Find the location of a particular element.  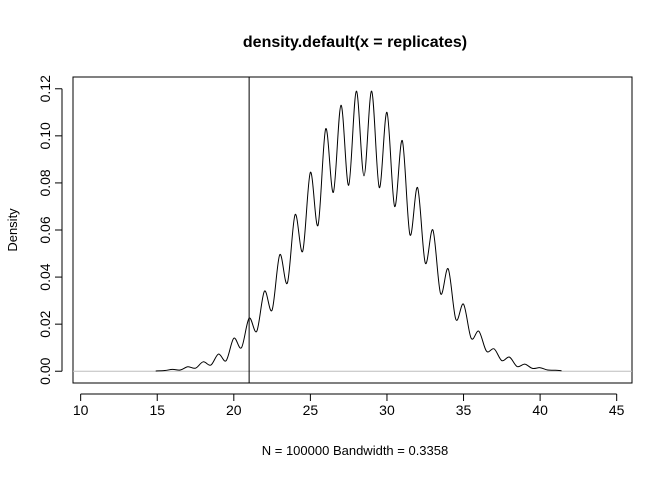

chart-title: density.default(x = replicates) is located at coordinates (355, 42).